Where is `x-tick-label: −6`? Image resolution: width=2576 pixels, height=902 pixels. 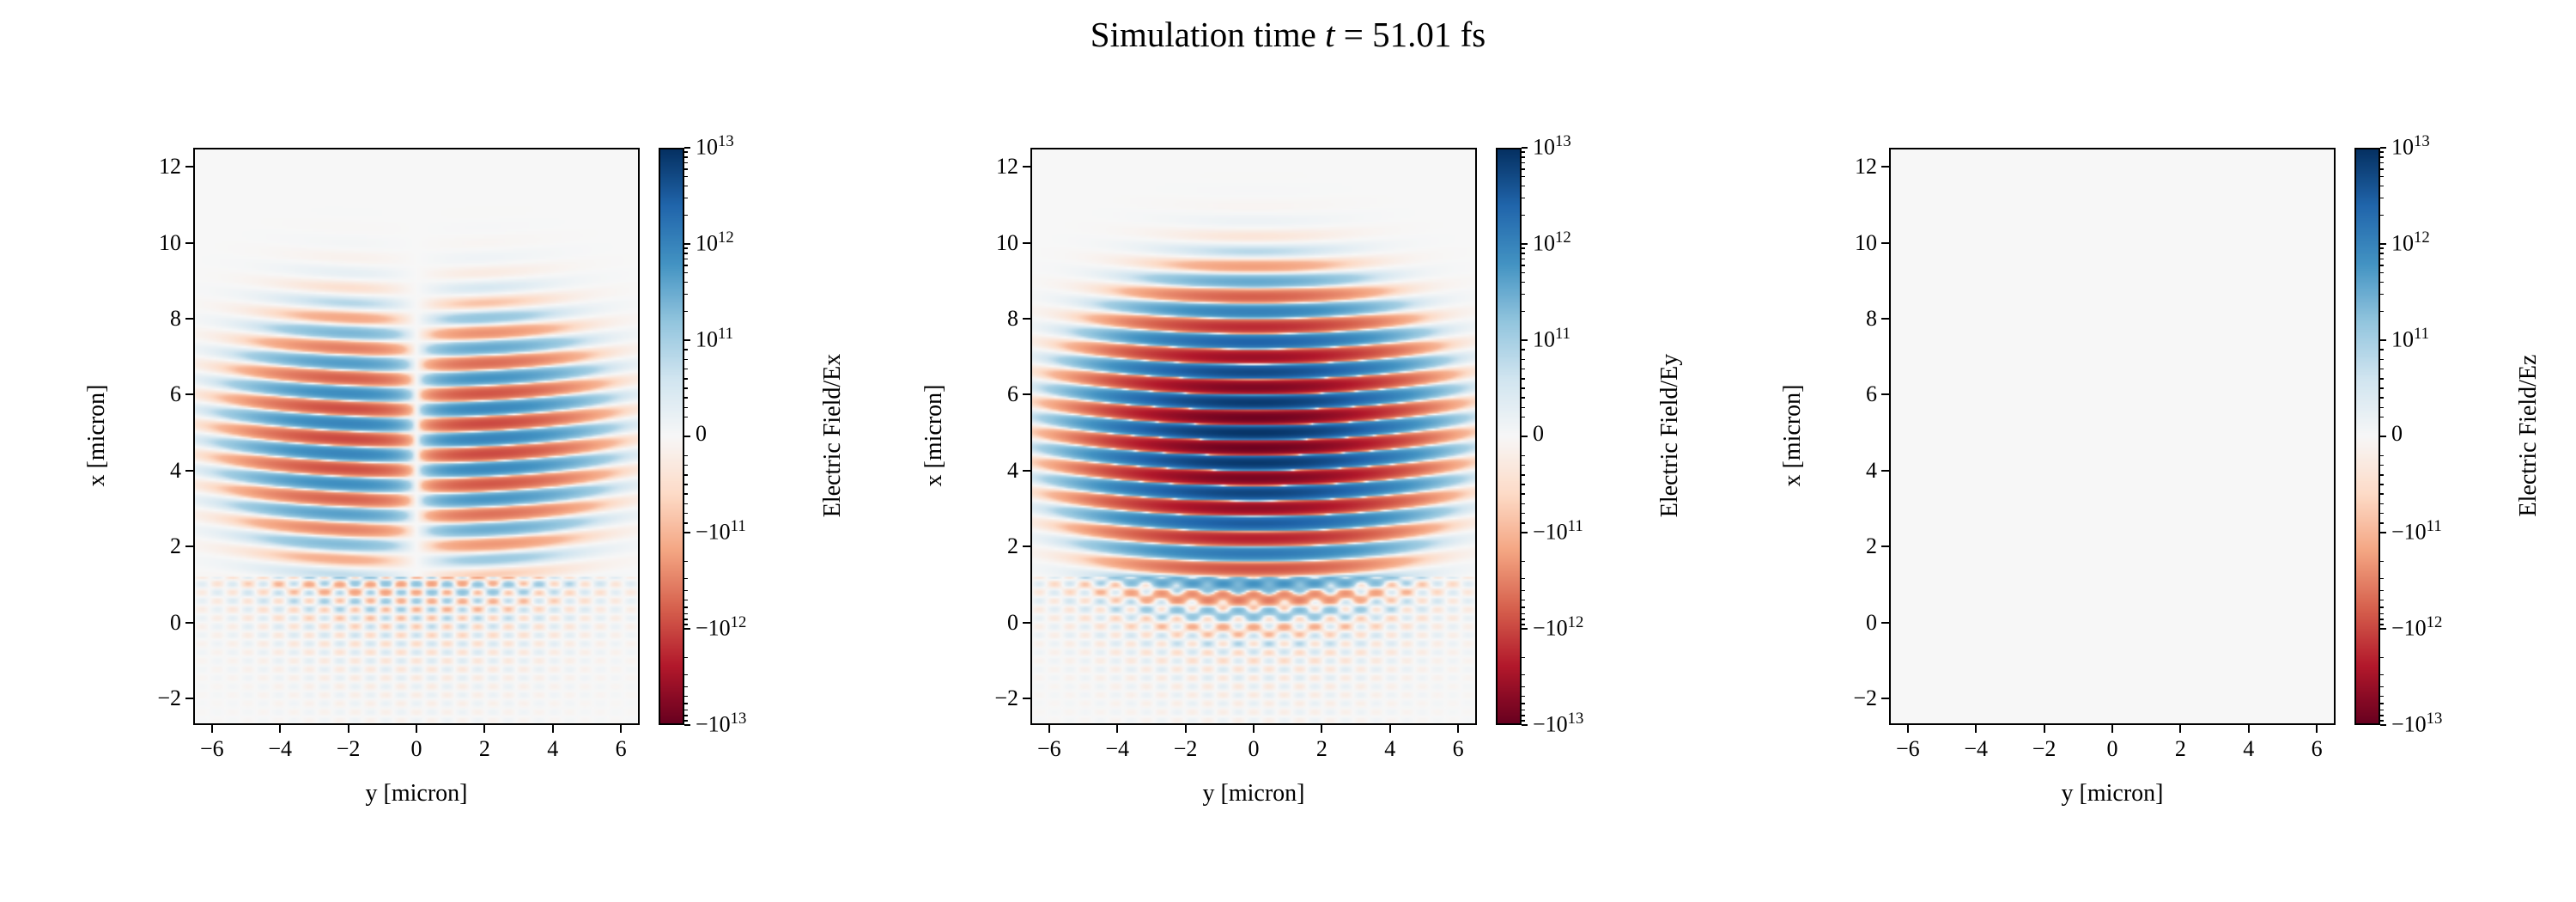
x-tick-label: −6 is located at coordinates (1908, 748).